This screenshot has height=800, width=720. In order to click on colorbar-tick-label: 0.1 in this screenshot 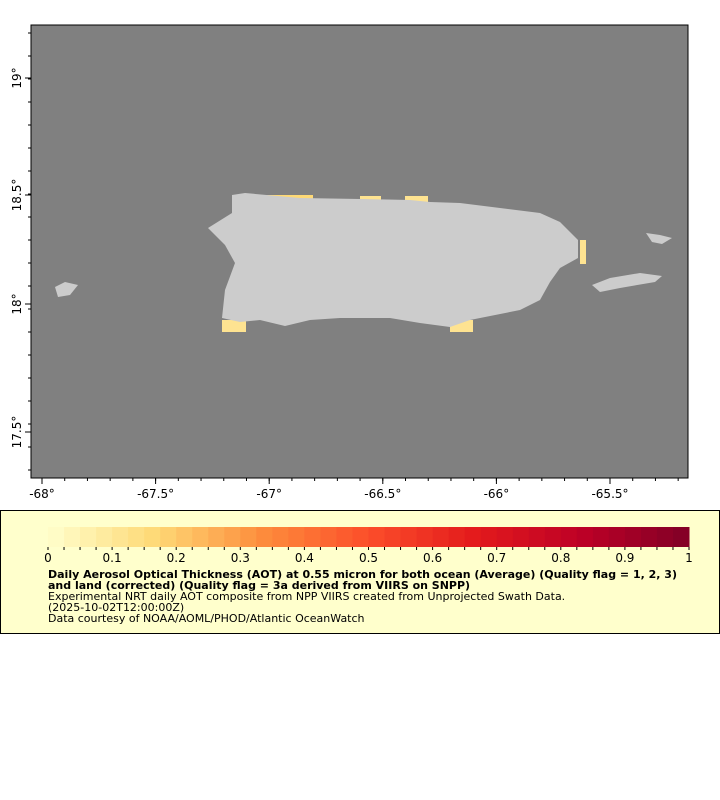, I will do `click(112, 558)`.